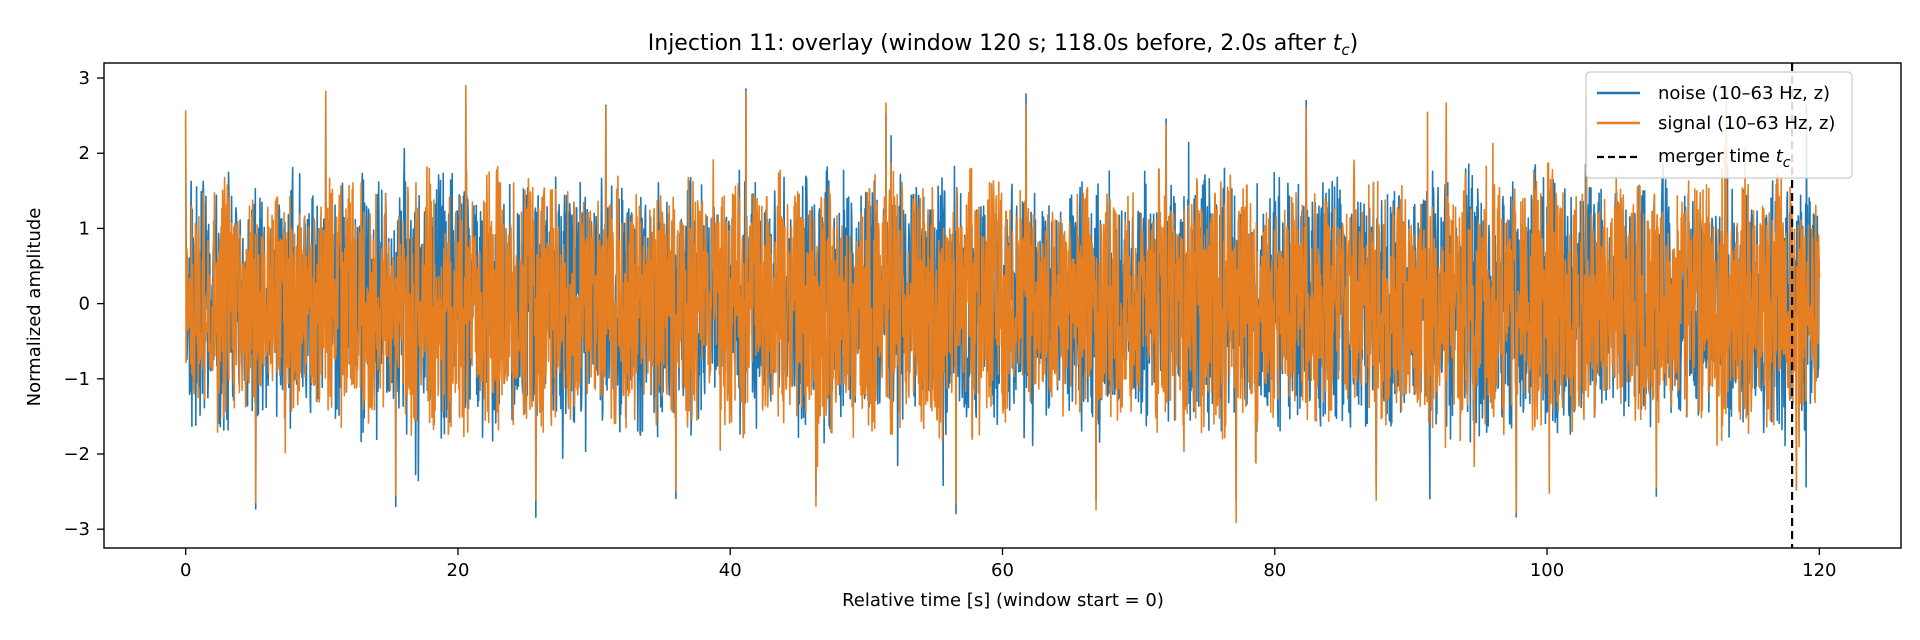  I want to click on x-tick-label: 120, so click(1819, 570).